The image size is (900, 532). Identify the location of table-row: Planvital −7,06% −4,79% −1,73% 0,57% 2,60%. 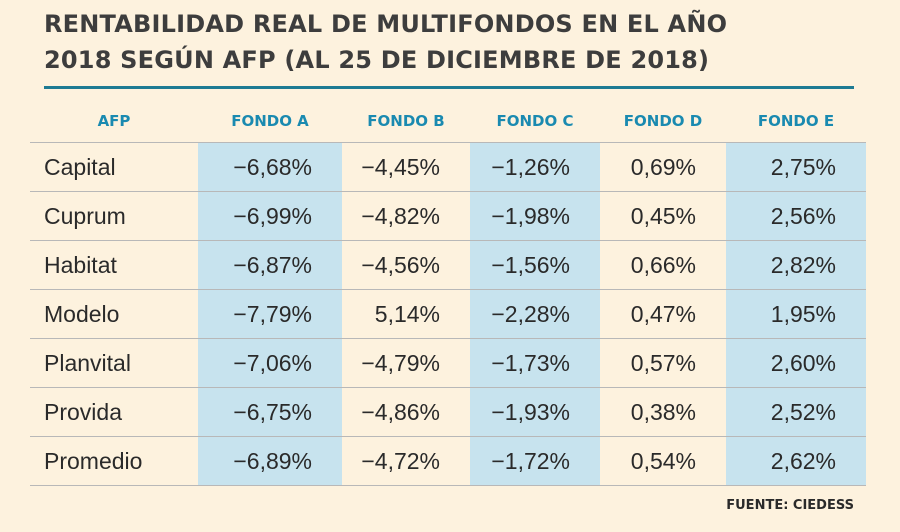
(448, 363).